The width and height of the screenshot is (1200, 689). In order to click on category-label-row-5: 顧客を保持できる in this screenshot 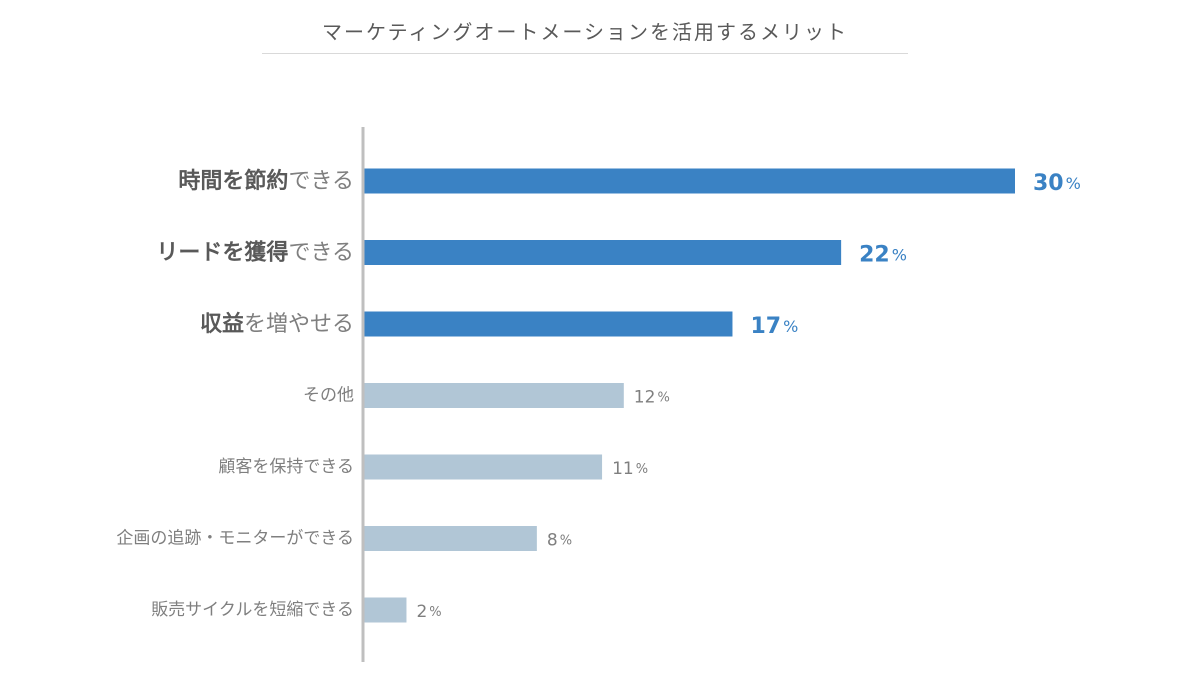, I will do `click(286, 467)`.